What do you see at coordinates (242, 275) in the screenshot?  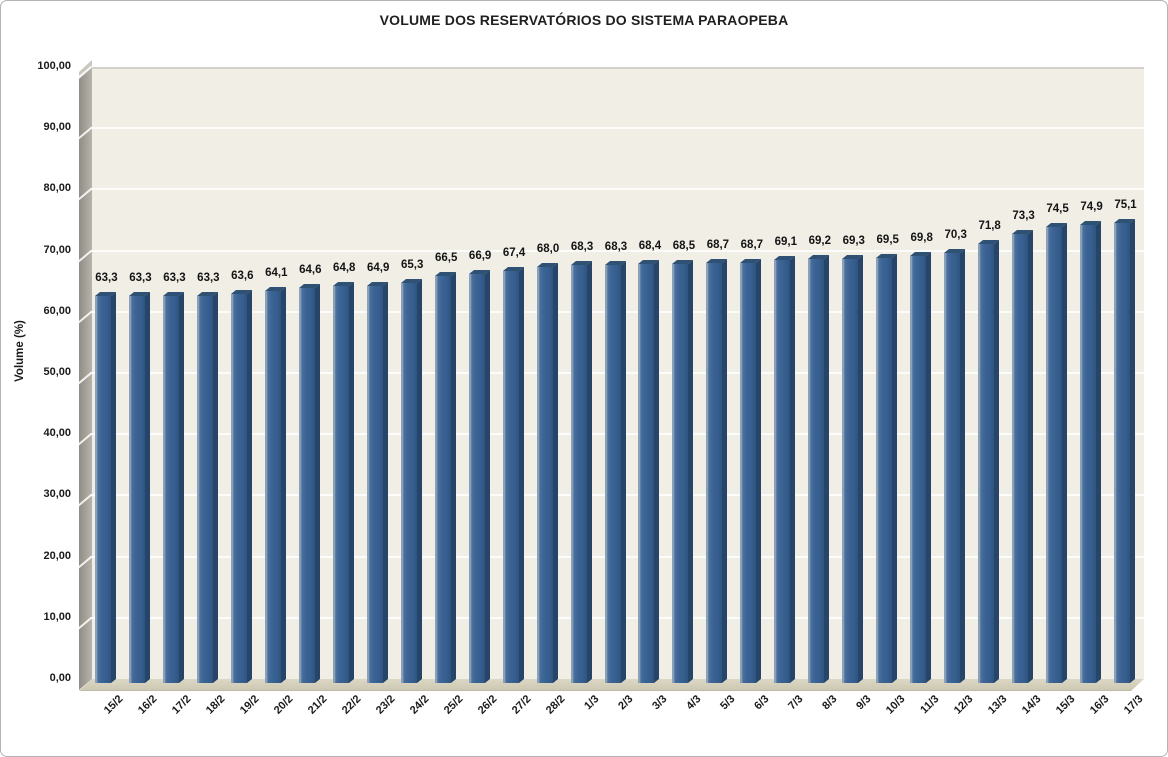 I see `bar-value-label: 63,6` at bounding box center [242, 275].